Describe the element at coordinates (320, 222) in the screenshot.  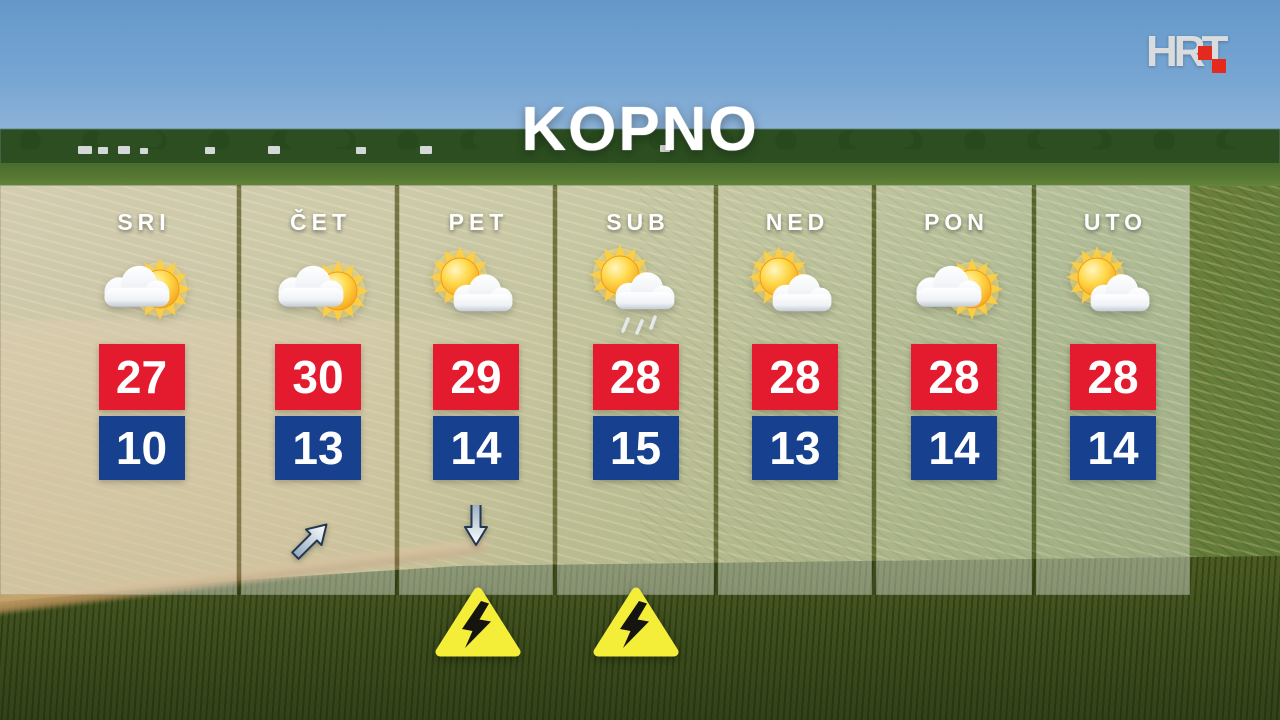
I see `day-label: ČET` at that location.